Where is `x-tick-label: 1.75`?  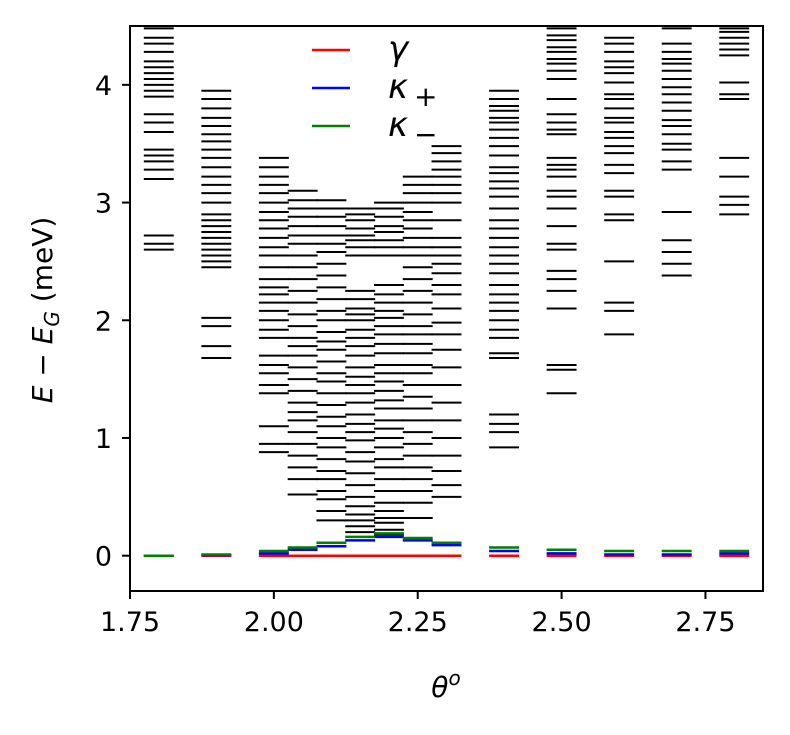
x-tick-label: 1.75 is located at coordinates (130, 622).